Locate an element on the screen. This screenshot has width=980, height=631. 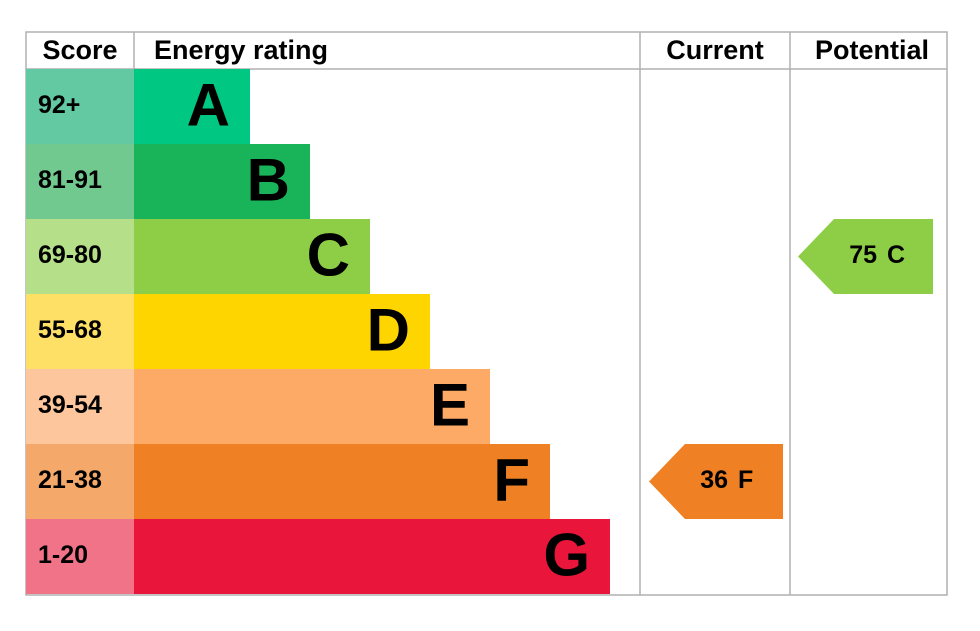
rating-letter: A is located at coordinates (208, 104).